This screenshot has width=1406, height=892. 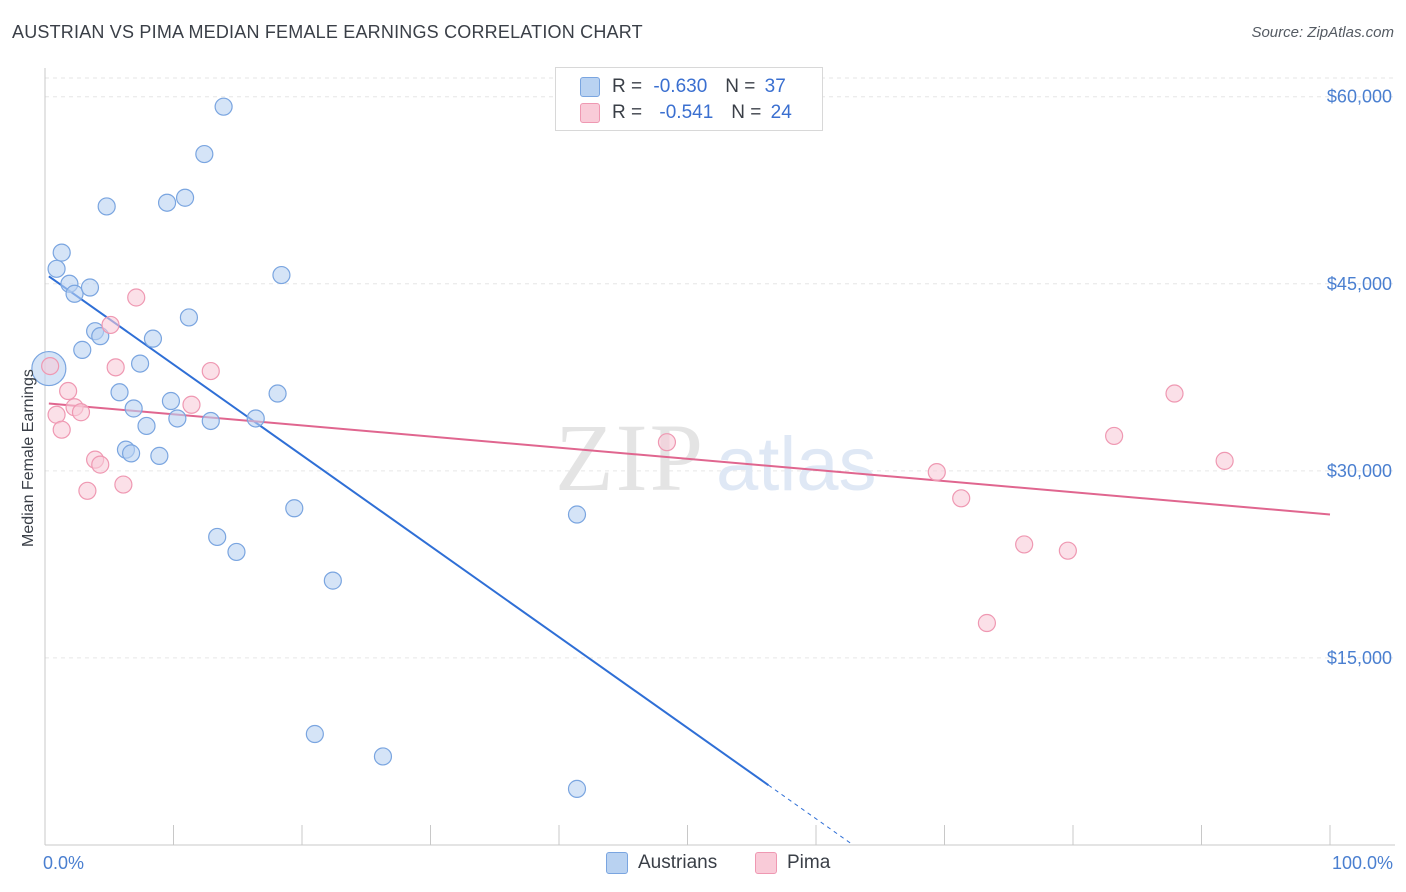 What do you see at coordinates (1322, 32) in the screenshot?
I see `source-label: Source: ZipAtlas.com` at bounding box center [1322, 32].